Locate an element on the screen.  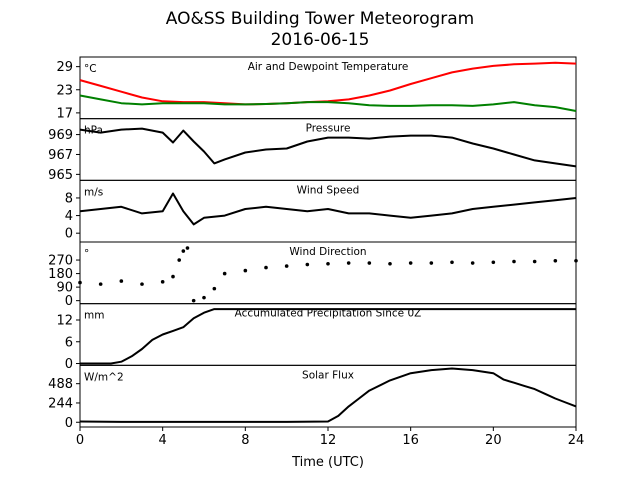
y-tick-label: 488 is located at coordinates (60, 384).